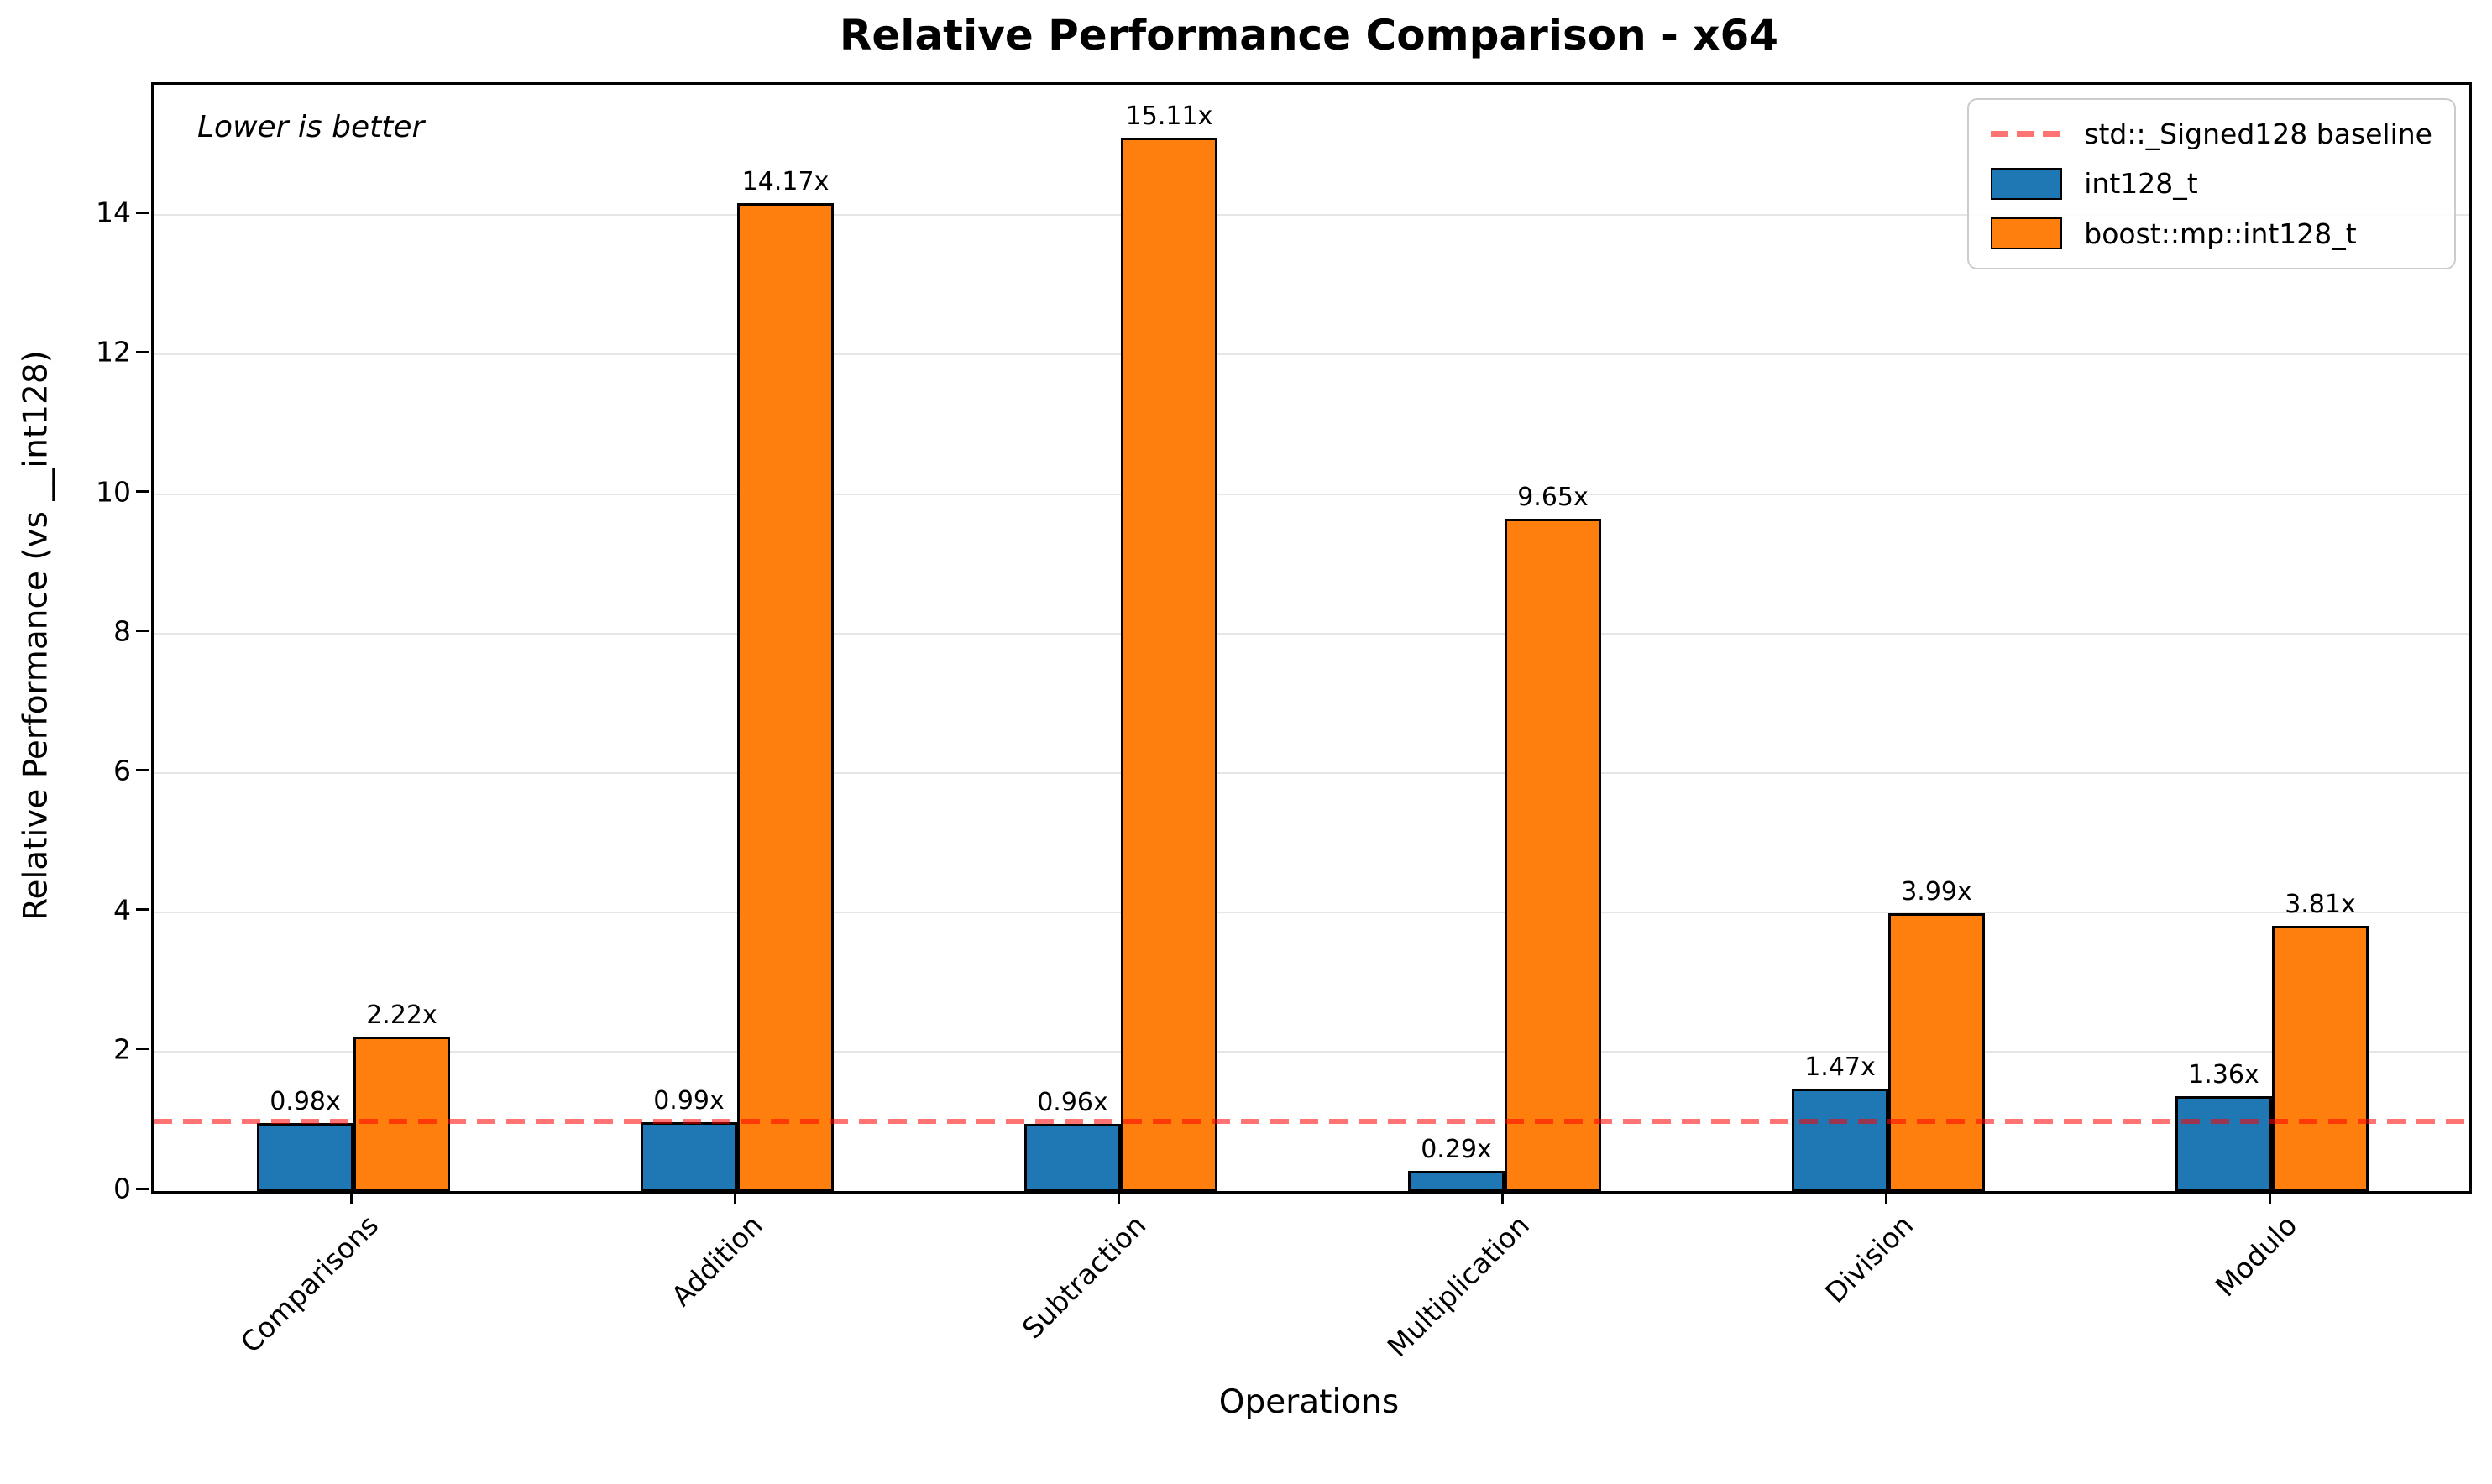 This screenshot has height=1484, width=2492. Describe the element at coordinates (113, 491) in the screenshot. I see `y-tick-label: 10` at that location.